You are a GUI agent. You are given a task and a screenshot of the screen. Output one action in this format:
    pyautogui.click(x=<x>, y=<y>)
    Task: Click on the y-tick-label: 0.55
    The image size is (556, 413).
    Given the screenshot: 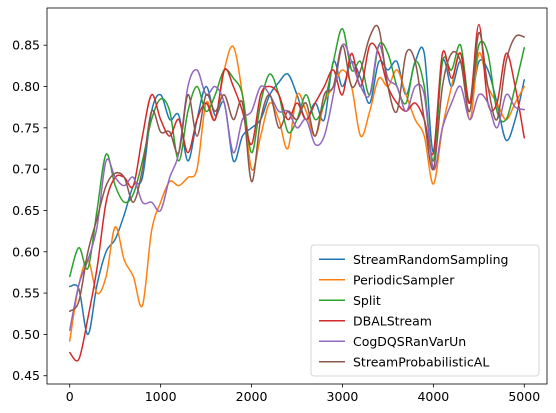 What is the action you would take?
    pyautogui.click(x=26, y=293)
    